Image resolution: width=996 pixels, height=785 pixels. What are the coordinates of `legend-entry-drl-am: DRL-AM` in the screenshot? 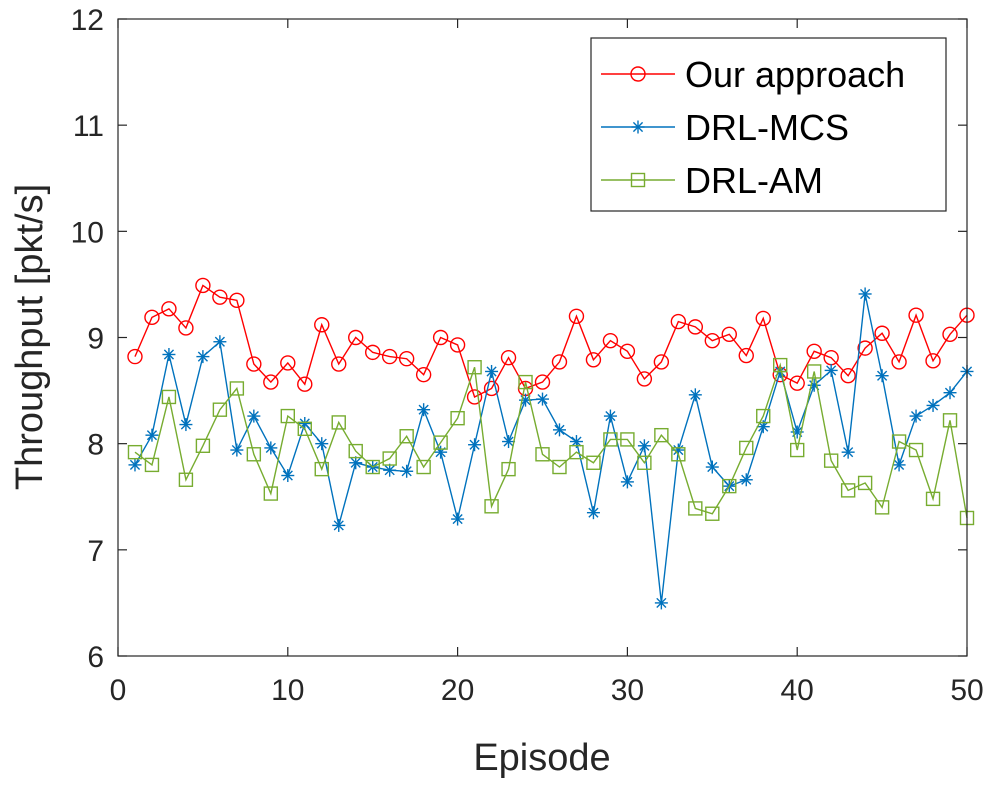 It's located at (712, 180).